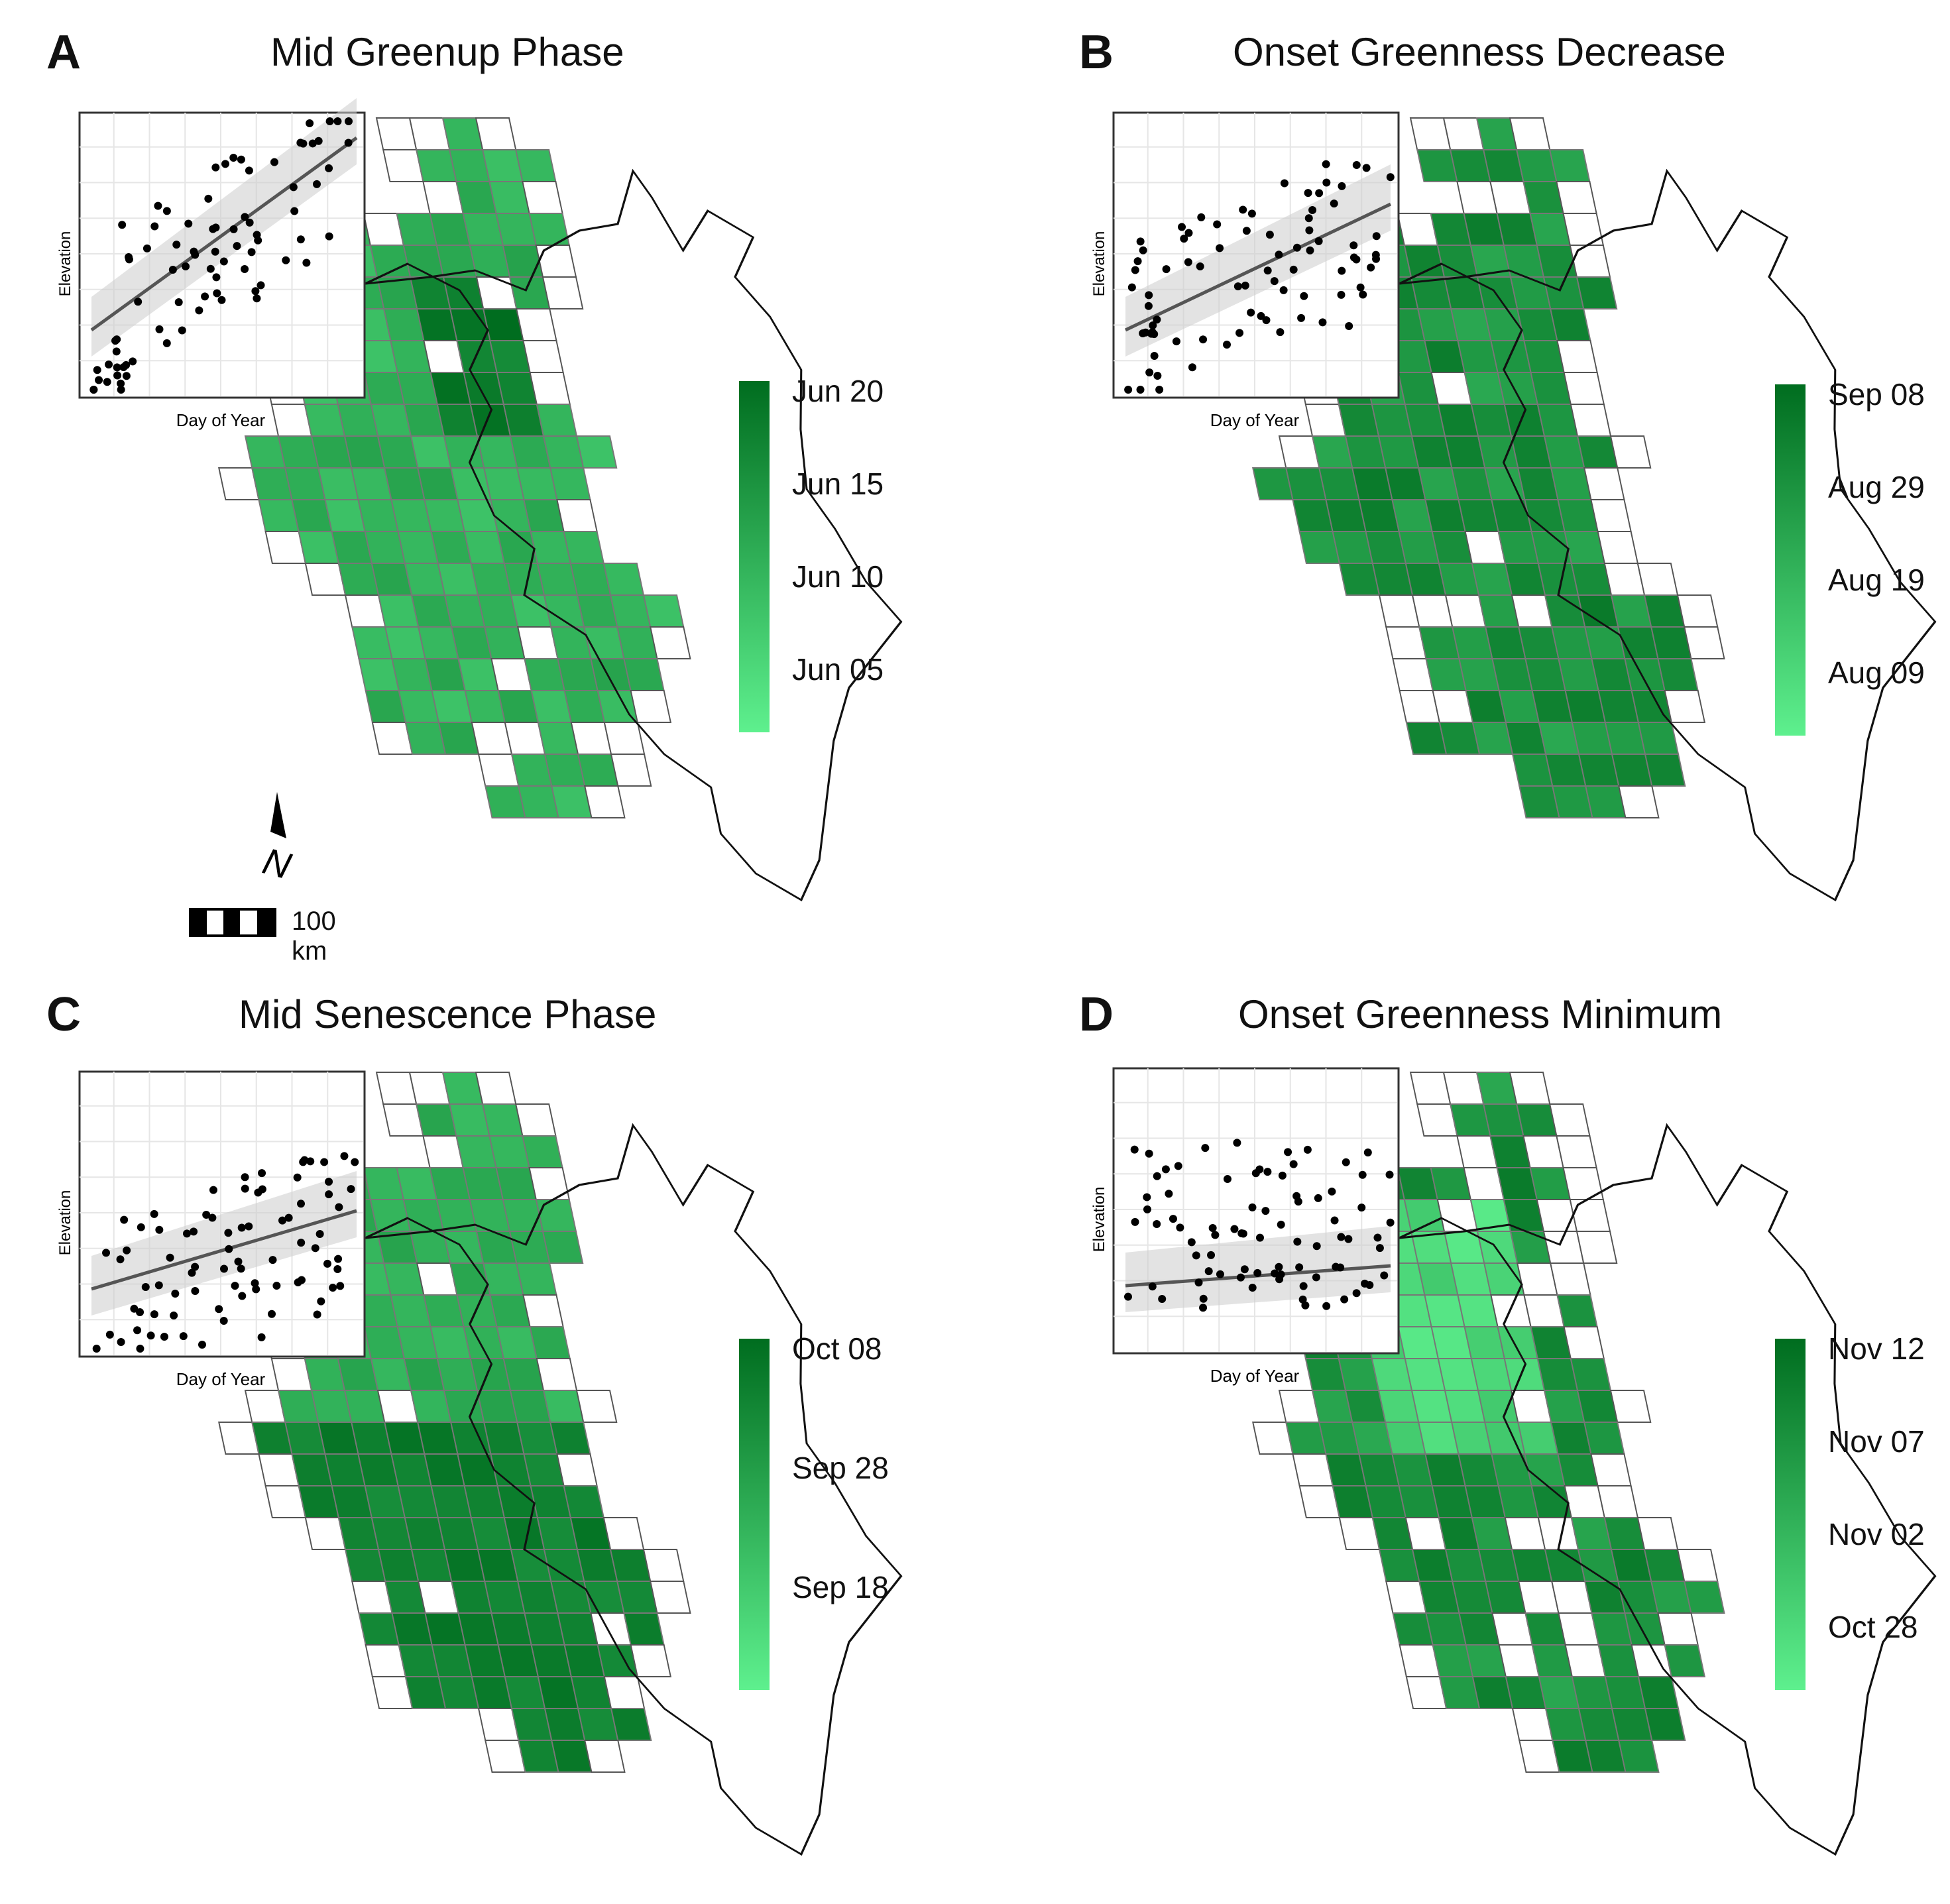 This screenshot has height=1904, width=1950. What do you see at coordinates (1873, 1627) in the screenshot?
I see `legend-tick-label: Oct 28` at bounding box center [1873, 1627].